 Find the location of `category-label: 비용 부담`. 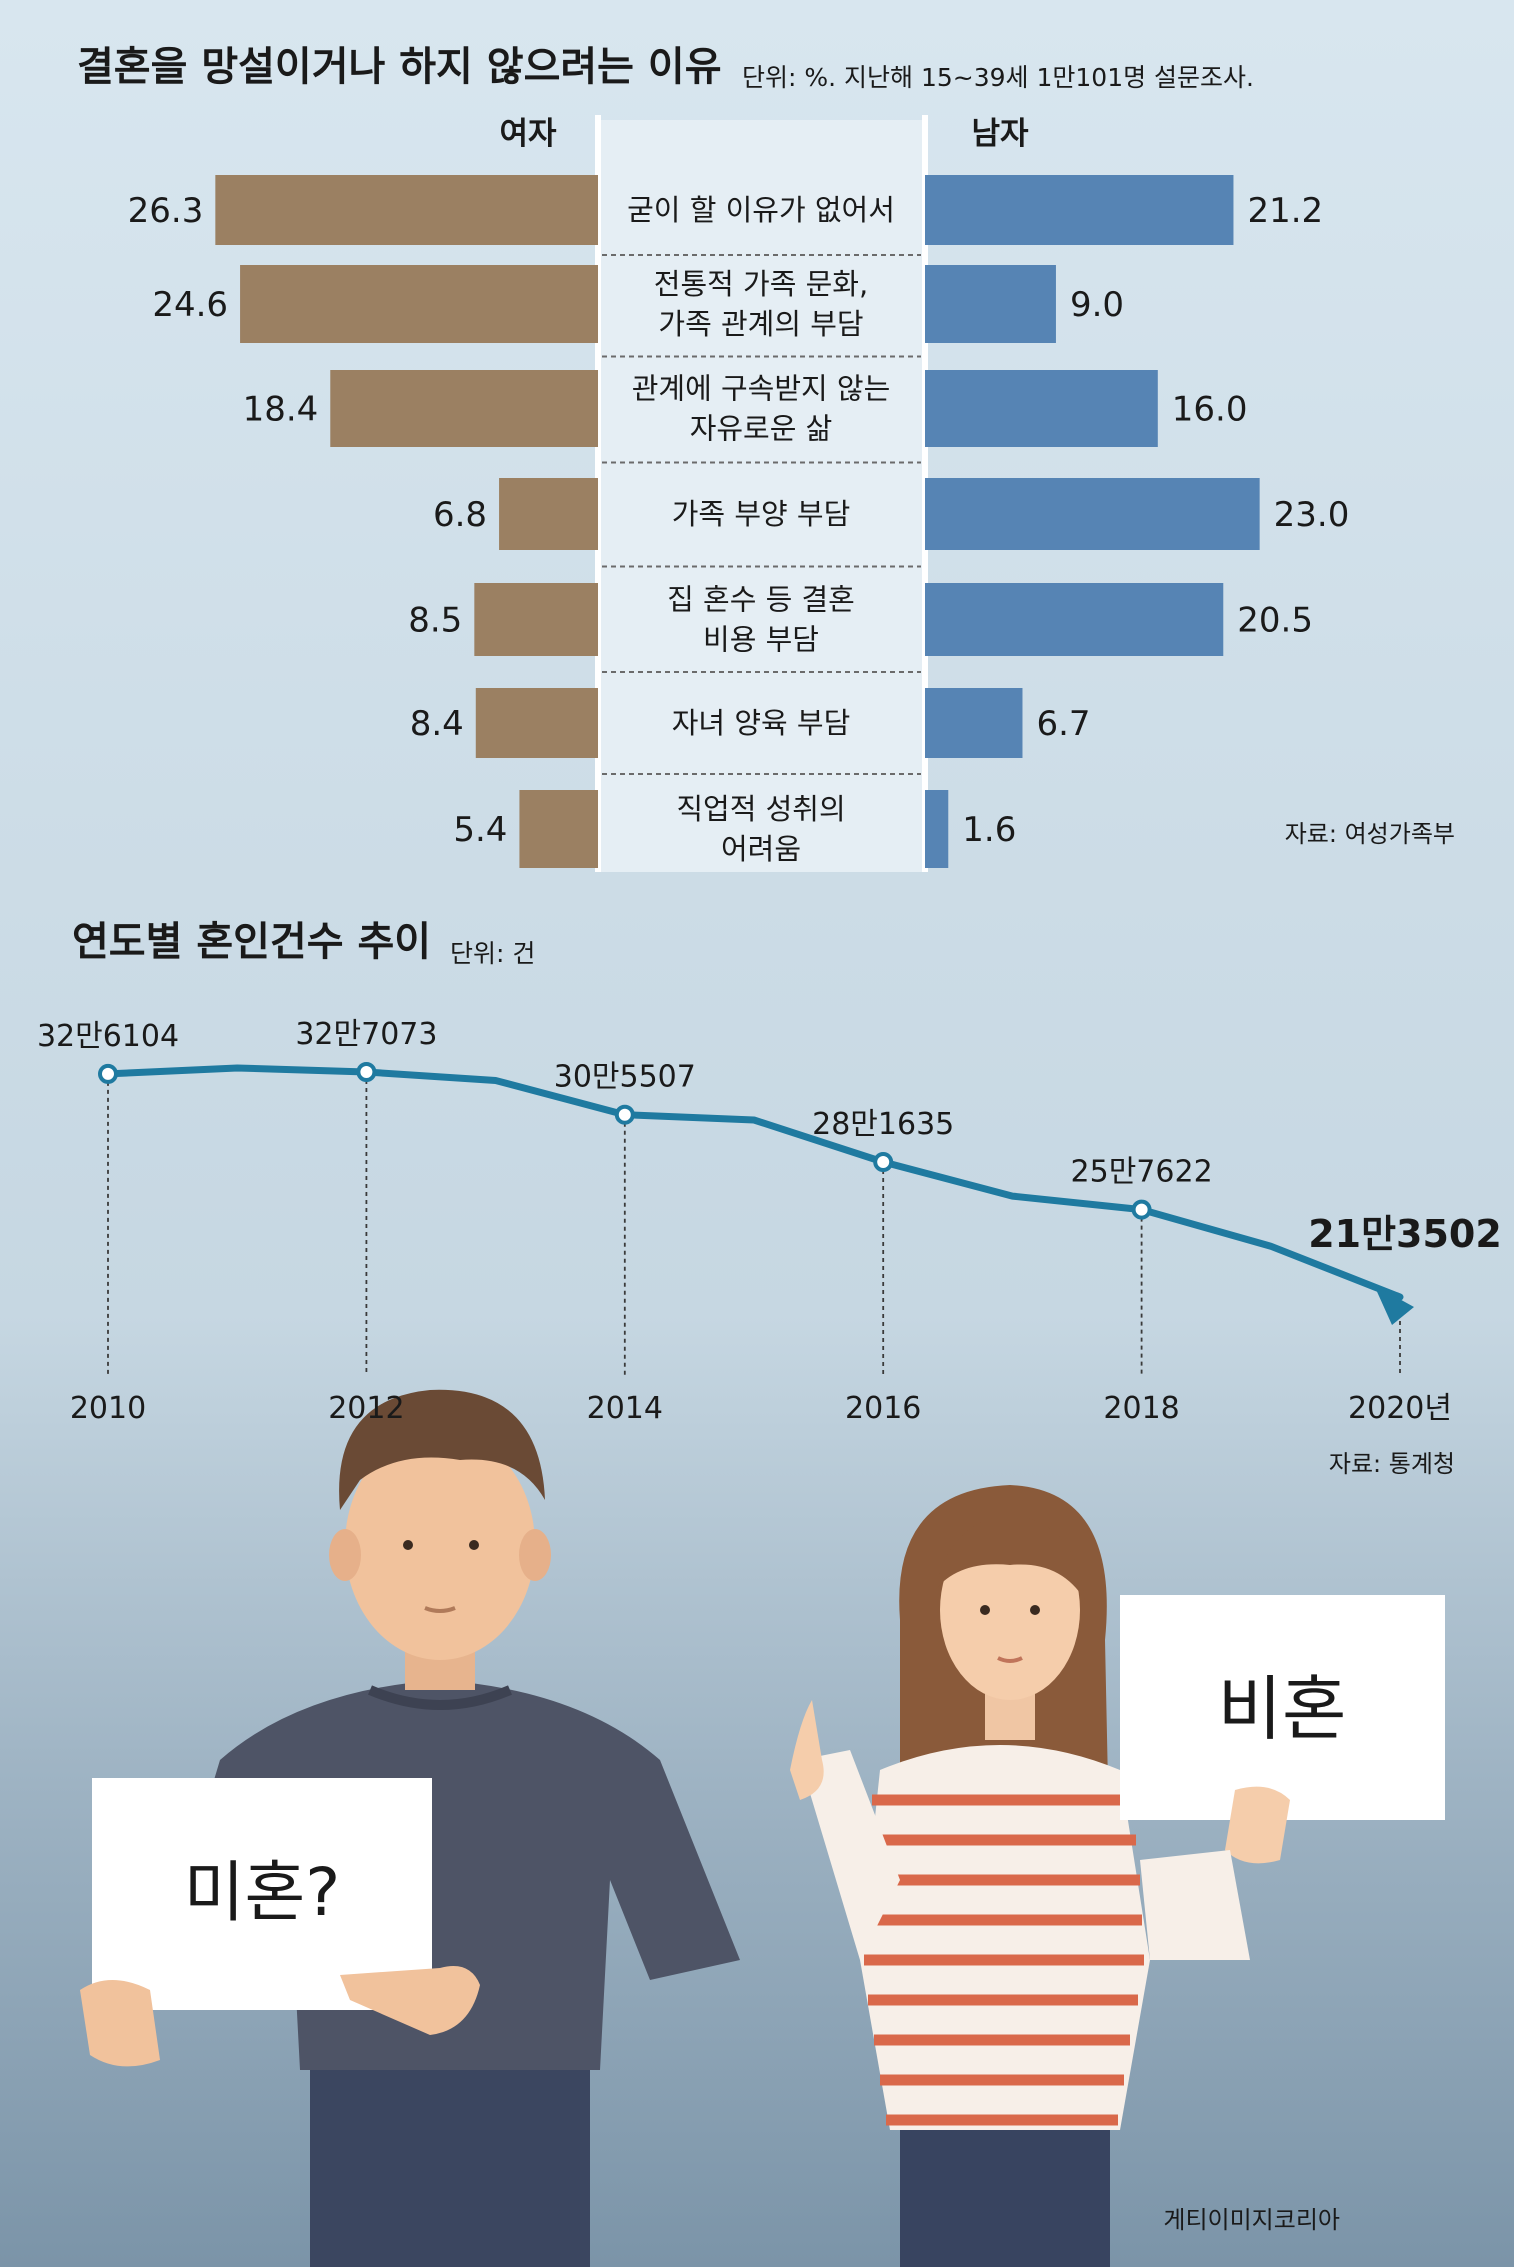

category-label: 비용 부담 is located at coordinates (761, 640).